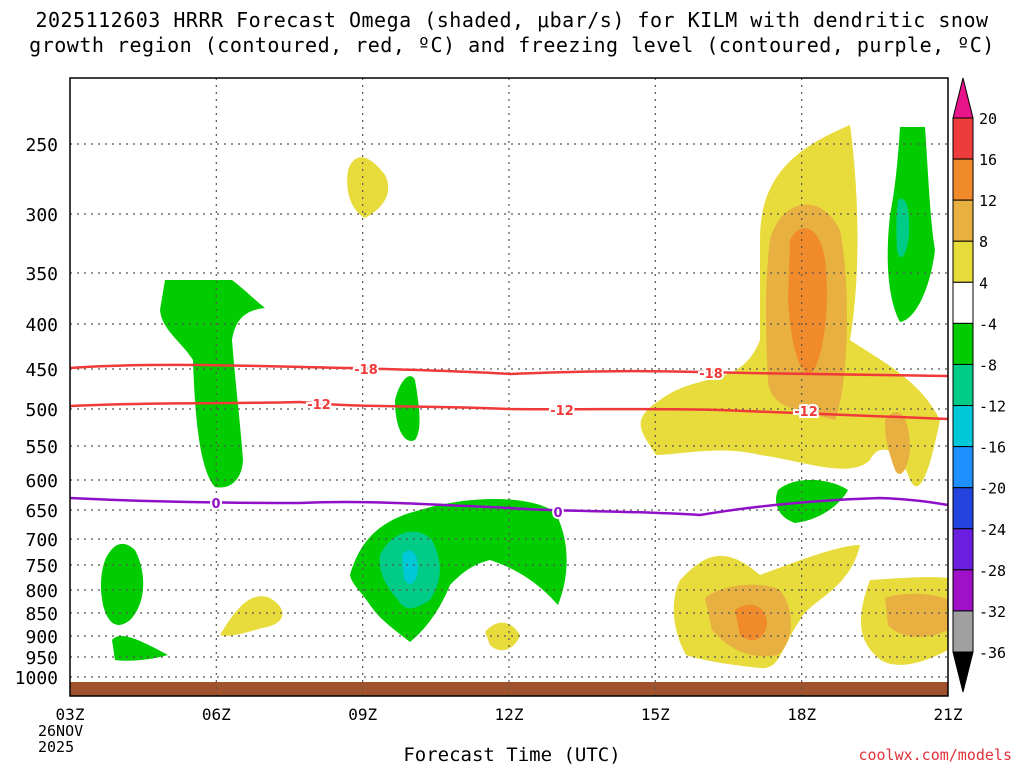 This screenshot has height=768, width=1024. I want to click on x-tick-label: 03Z, so click(70, 714).